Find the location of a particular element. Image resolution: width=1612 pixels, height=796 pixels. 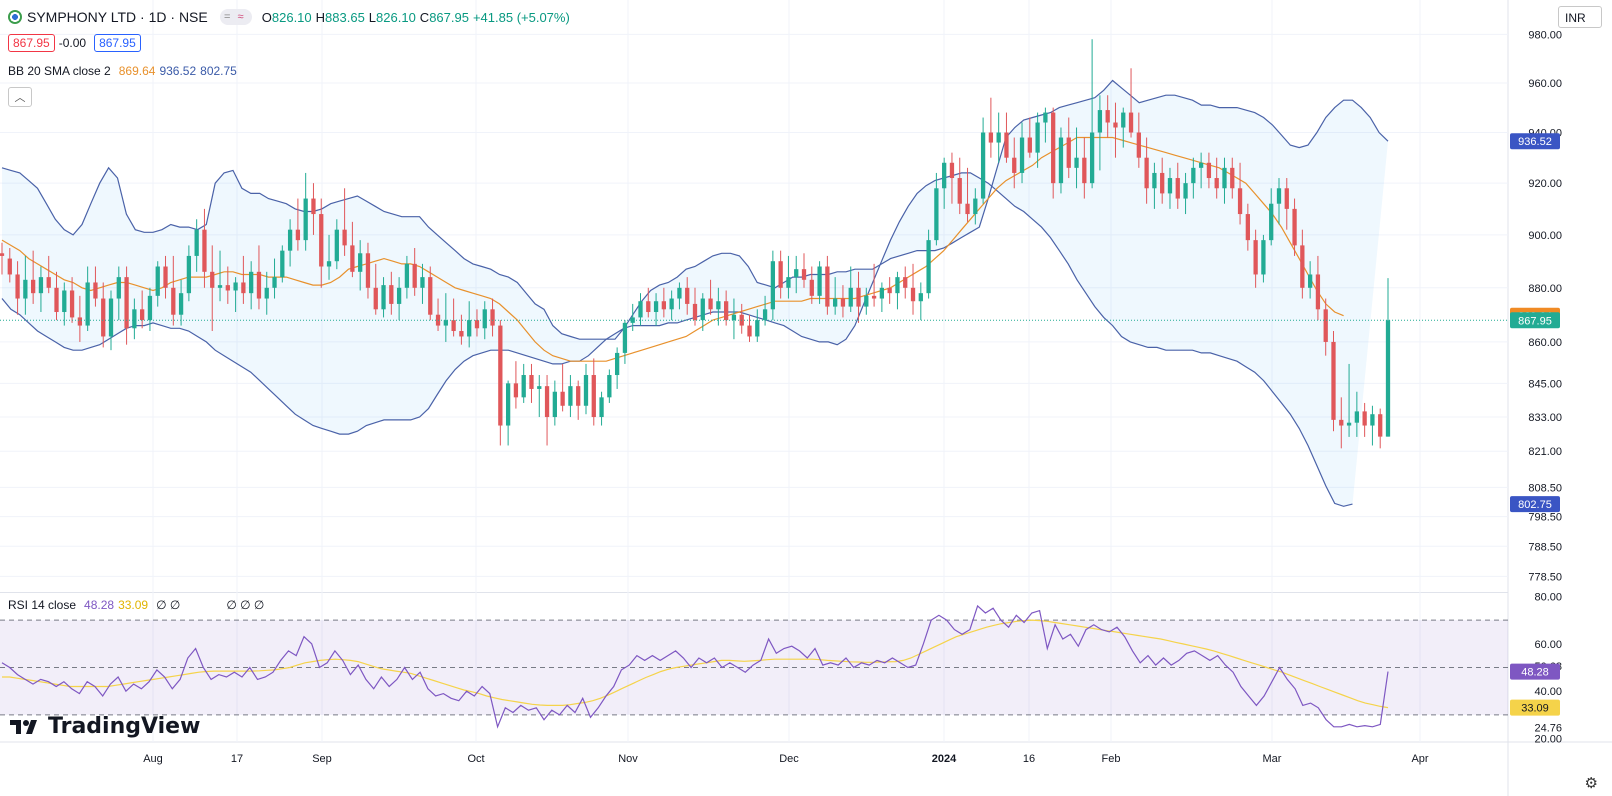

rsi-price-label: 48.28 is located at coordinates (1535, 673).